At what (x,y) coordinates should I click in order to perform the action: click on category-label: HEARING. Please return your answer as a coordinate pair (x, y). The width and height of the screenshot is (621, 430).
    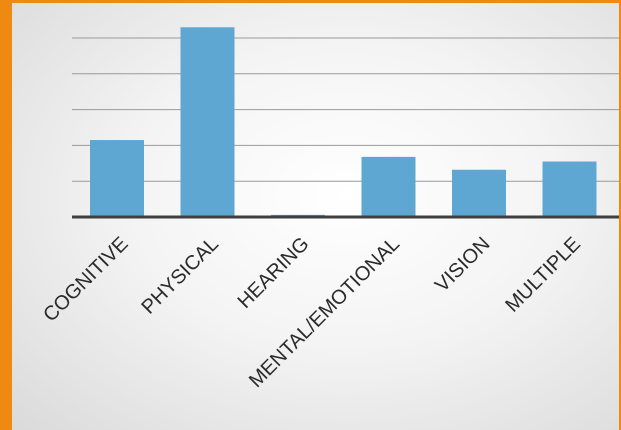
    Looking at the image, I should click on (274, 273).